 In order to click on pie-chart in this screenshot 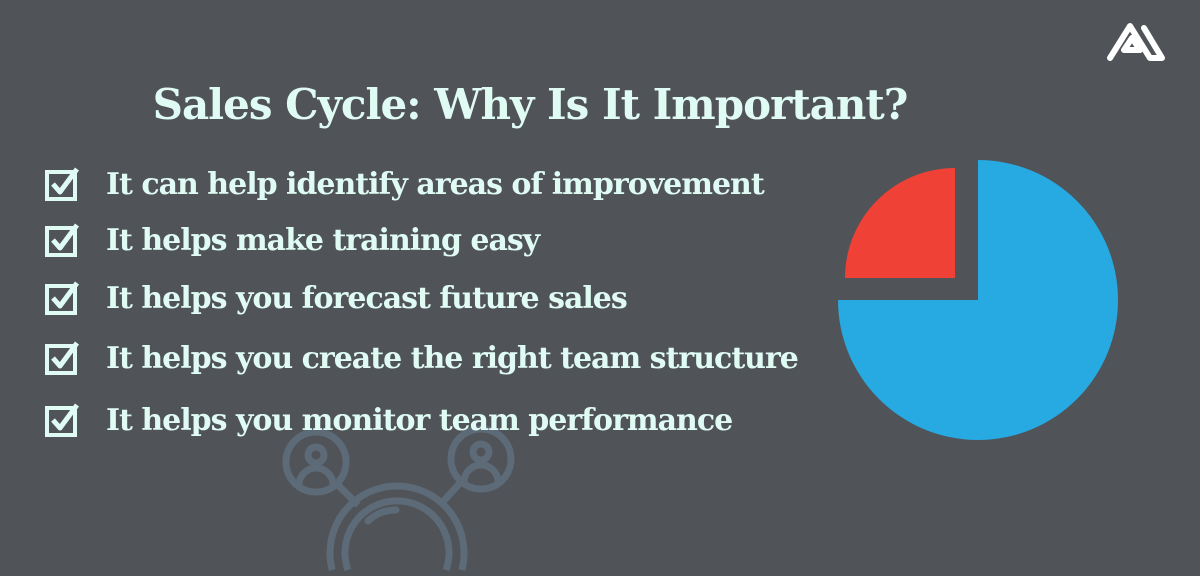, I will do `click(978, 300)`.